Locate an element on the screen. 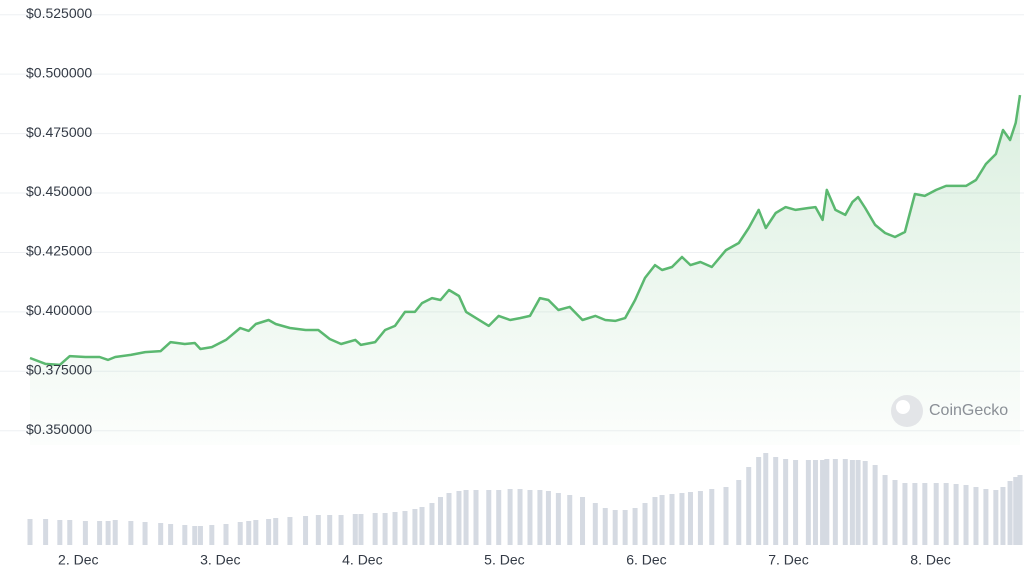 The height and width of the screenshot is (576, 1024). y-tick-label: $0.450000 is located at coordinates (59, 191).